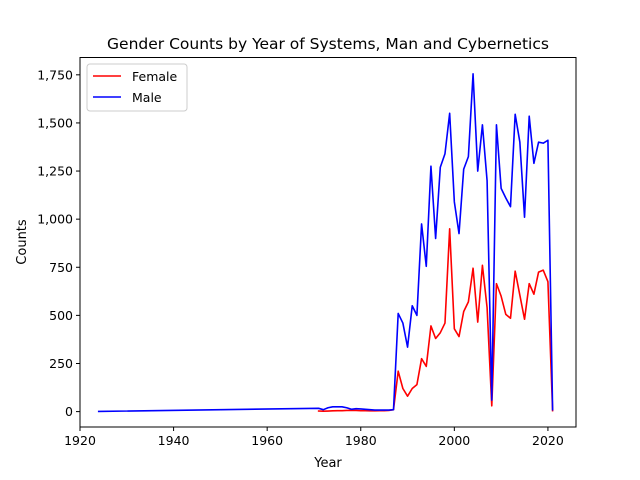 Image resolution: width=640 pixels, height=480 pixels. What do you see at coordinates (137, 87) in the screenshot?
I see `legend: Female Male` at bounding box center [137, 87].